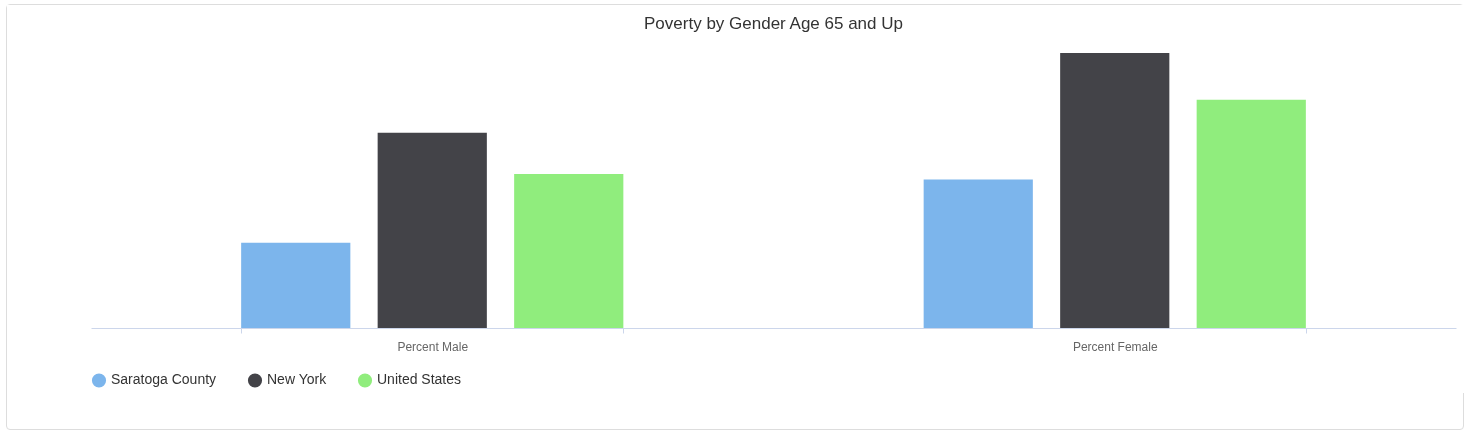 This screenshot has width=1472, height=436. Describe the element at coordinates (1115, 346) in the screenshot. I see `x-tick-label: Percent Female` at that location.